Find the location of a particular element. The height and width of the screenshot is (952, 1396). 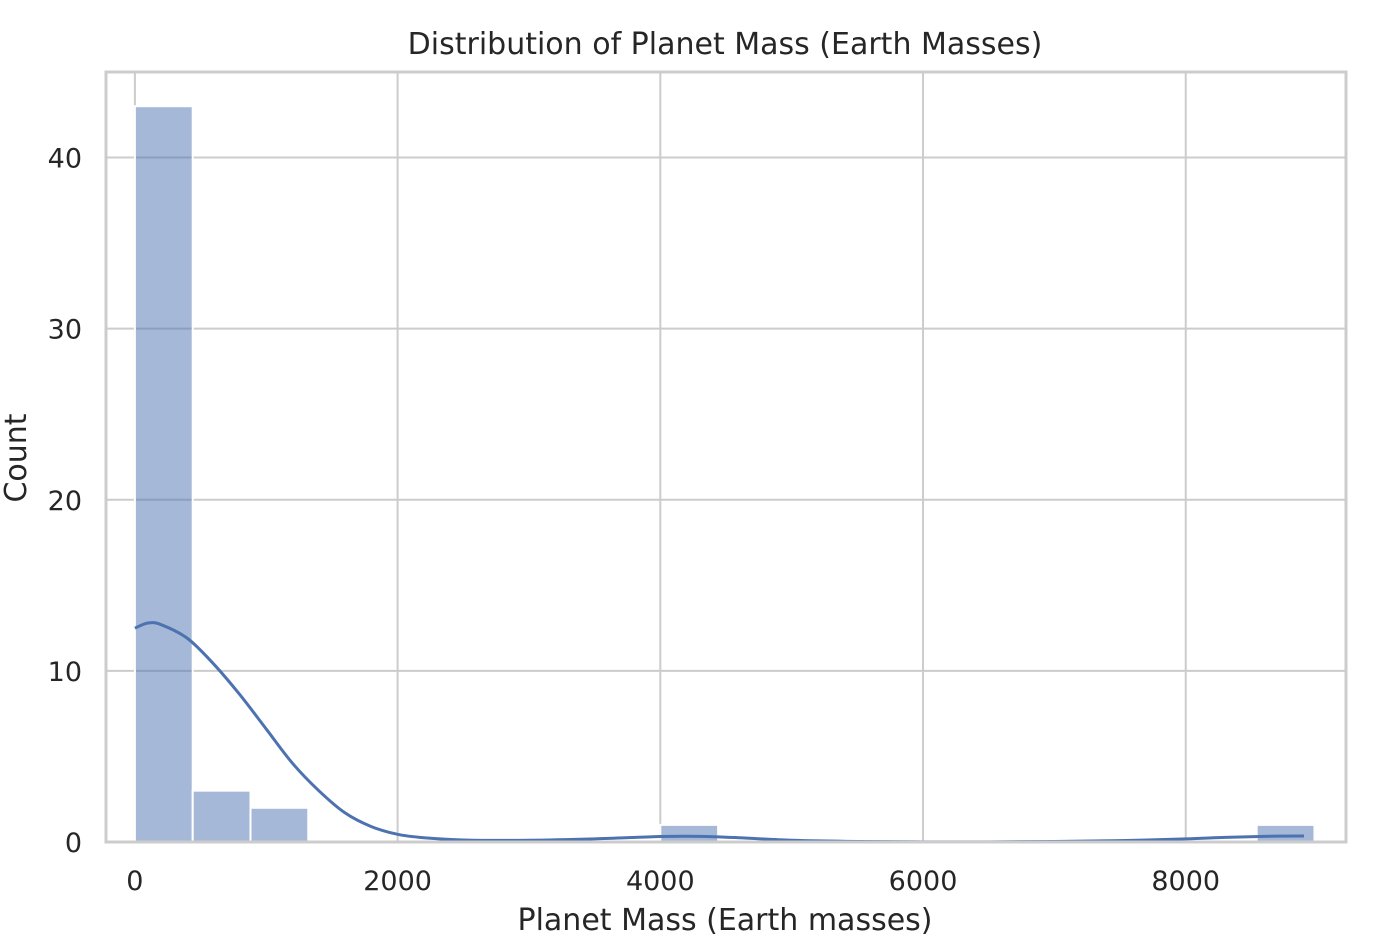

y-tick-label-1: 10 is located at coordinates (65, 672).